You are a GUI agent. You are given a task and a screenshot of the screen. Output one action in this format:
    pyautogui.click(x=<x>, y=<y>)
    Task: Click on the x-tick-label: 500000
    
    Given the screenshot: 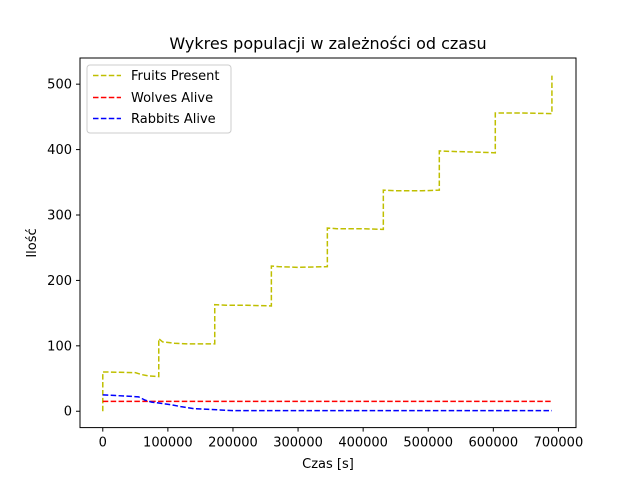 What is the action you would take?
    pyautogui.click(x=428, y=443)
    